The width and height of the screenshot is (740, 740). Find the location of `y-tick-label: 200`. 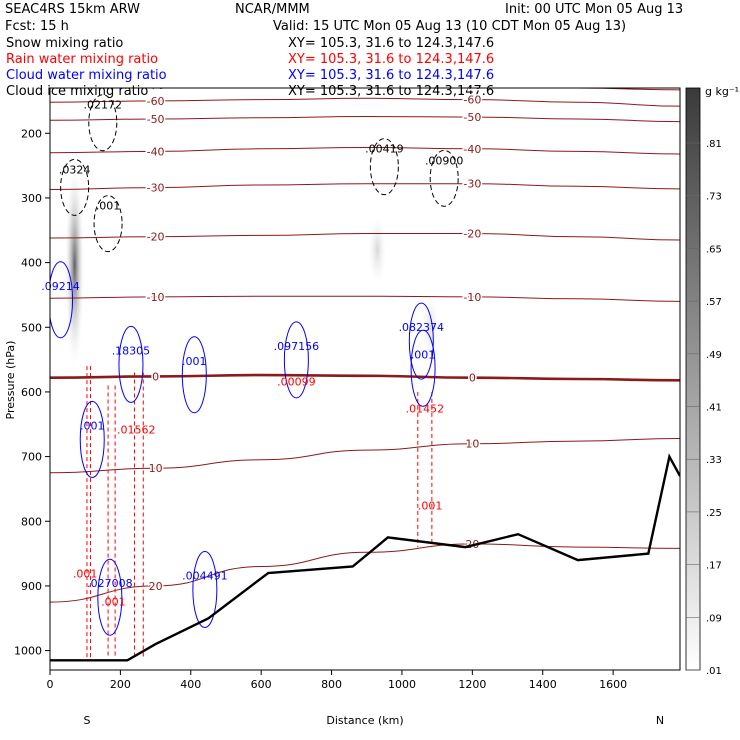

y-tick-label: 200 is located at coordinates (31, 133).